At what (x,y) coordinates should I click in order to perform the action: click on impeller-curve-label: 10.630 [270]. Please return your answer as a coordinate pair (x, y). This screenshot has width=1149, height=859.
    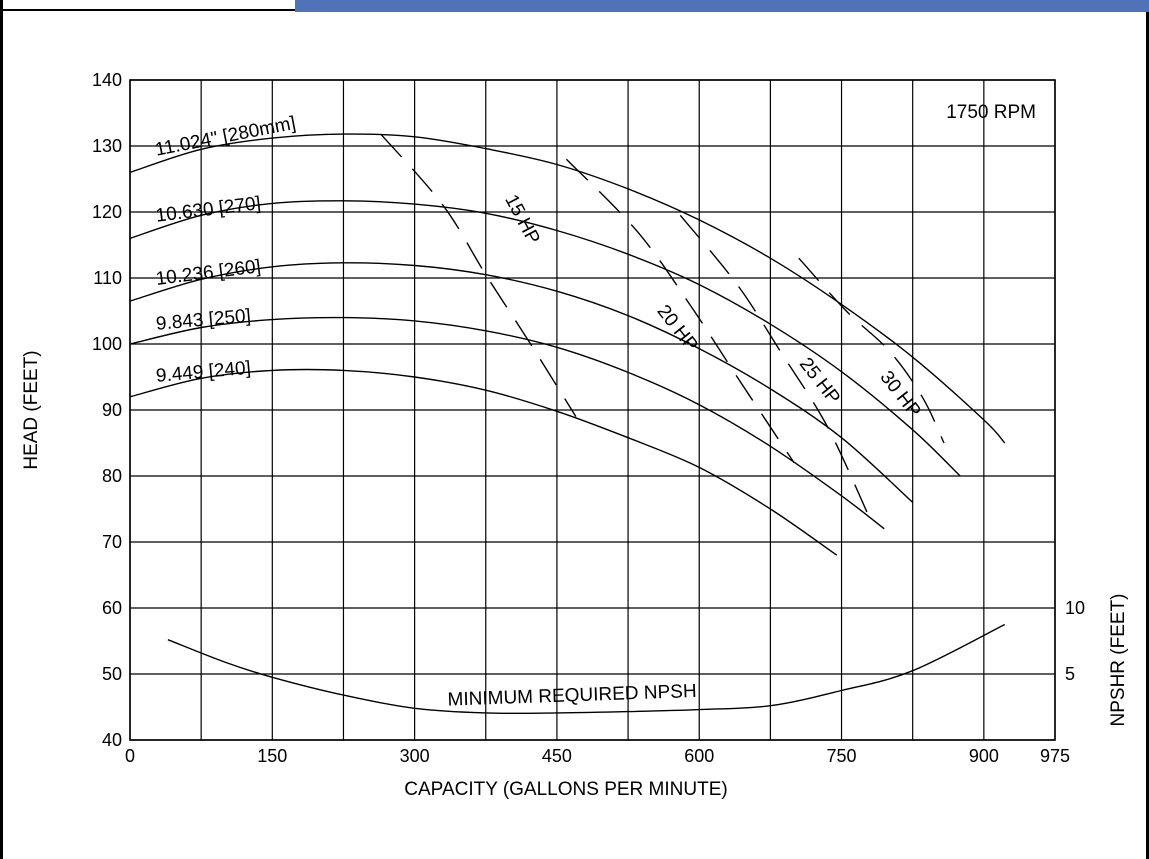
    Looking at the image, I should click on (208, 210).